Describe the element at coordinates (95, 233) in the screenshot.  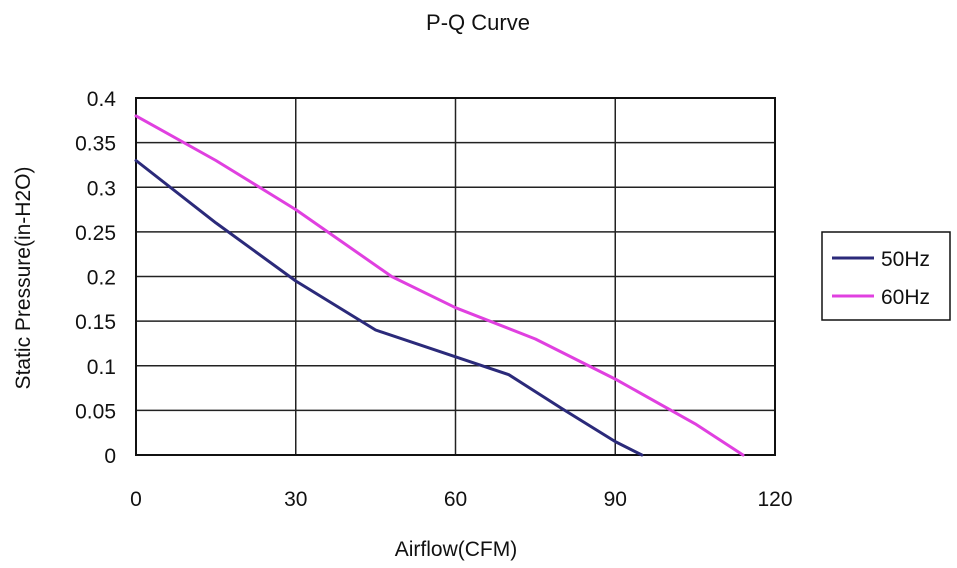
I see `y-tick-label: 0.25` at that location.